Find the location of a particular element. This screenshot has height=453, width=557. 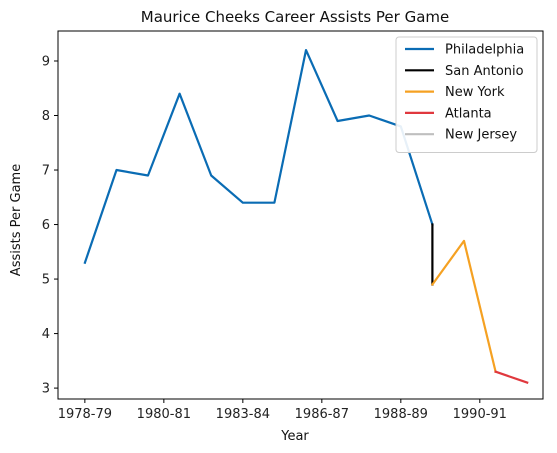

y-tick-label: 5 is located at coordinates (46, 280).